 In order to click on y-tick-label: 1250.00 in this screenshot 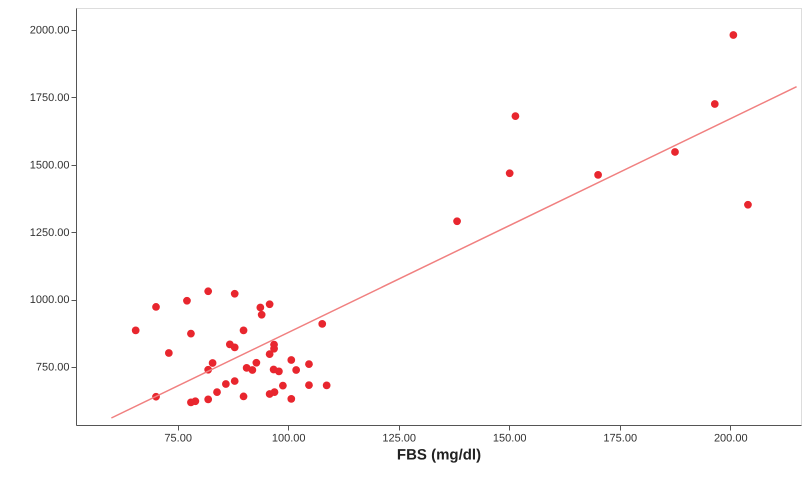, I will do `click(50, 232)`.